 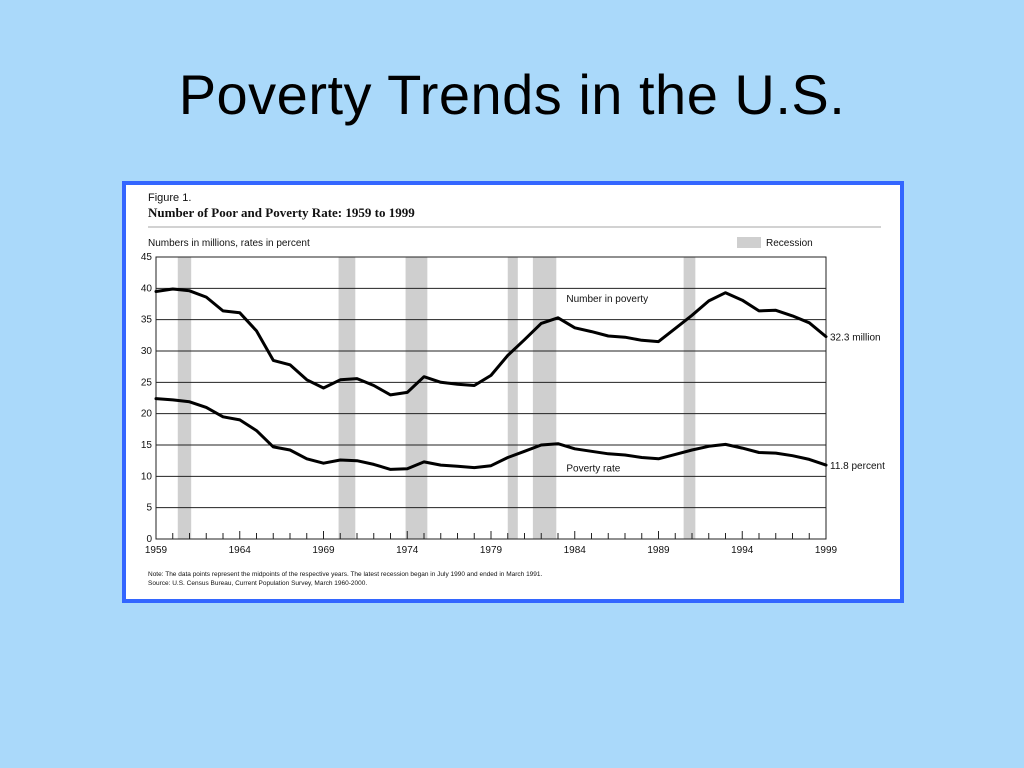 What do you see at coordinates (229, 243) in the screenshot?
I see `units-note: Numbers in millions, rates in percent` at bounding box center [229, 243].